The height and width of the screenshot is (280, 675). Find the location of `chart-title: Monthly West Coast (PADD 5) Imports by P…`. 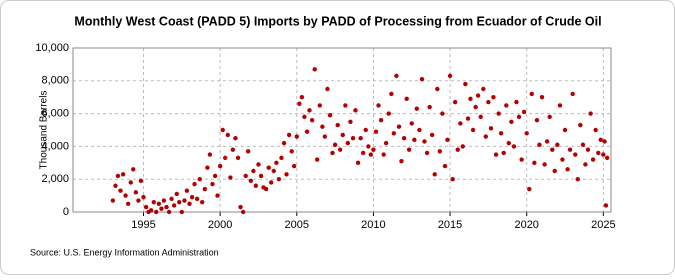

chart-title: Monthly West Coast (PADD 5) Imports by P… is located at coordinates (337, 21).